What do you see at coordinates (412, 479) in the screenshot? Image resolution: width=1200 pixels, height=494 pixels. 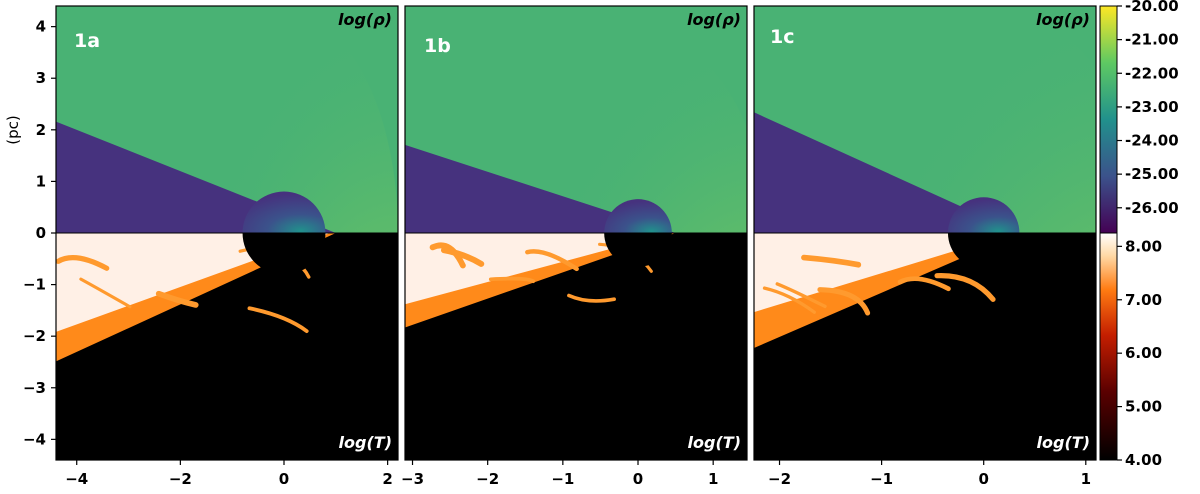 I see `x-tick-label: −3` at bounding box center [412, 479].